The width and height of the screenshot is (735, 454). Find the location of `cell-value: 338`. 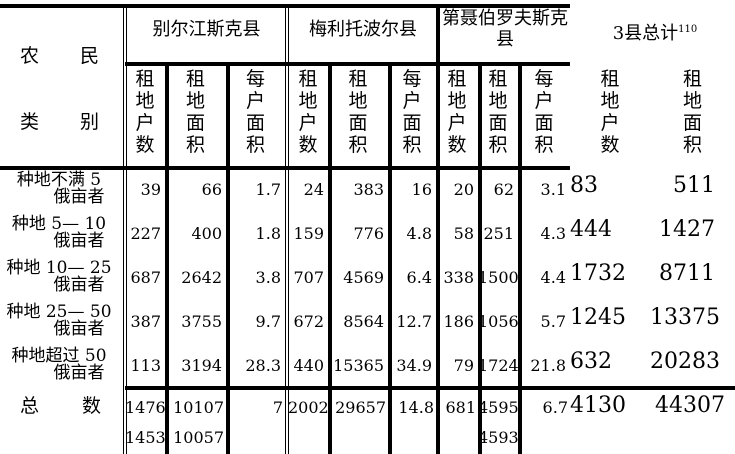

cell-value: 338 is located at coordinates (458, 277).